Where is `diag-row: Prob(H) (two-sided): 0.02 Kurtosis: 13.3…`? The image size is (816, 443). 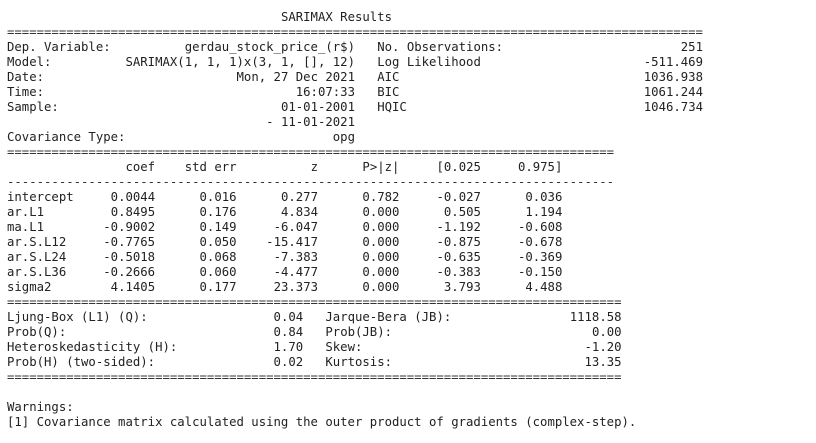 diag-row: Prob(H) (two-sided): 0.02 Kurtosis: 13.3… is located at coordinates (355, 362).